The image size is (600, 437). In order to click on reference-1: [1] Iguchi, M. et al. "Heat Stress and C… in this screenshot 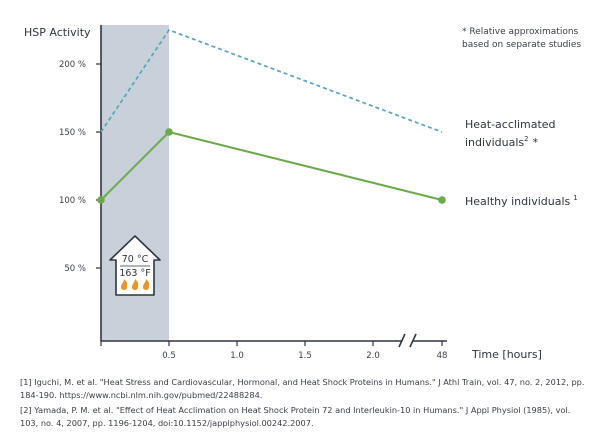, I will do `click(302, 388)`.